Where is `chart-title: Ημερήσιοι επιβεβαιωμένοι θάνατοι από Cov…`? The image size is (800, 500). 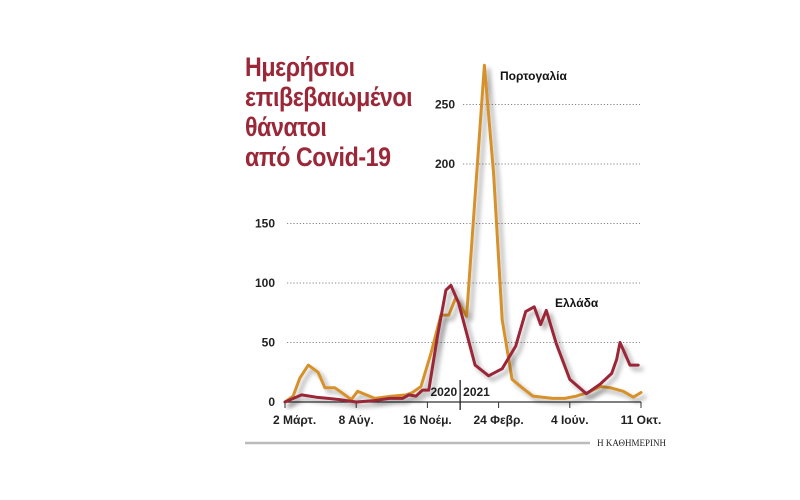
chart-title: Ημερήσιοι επιβεβαιωμένοι θάνατοι από Cov… is located at coordinates (329, 112).